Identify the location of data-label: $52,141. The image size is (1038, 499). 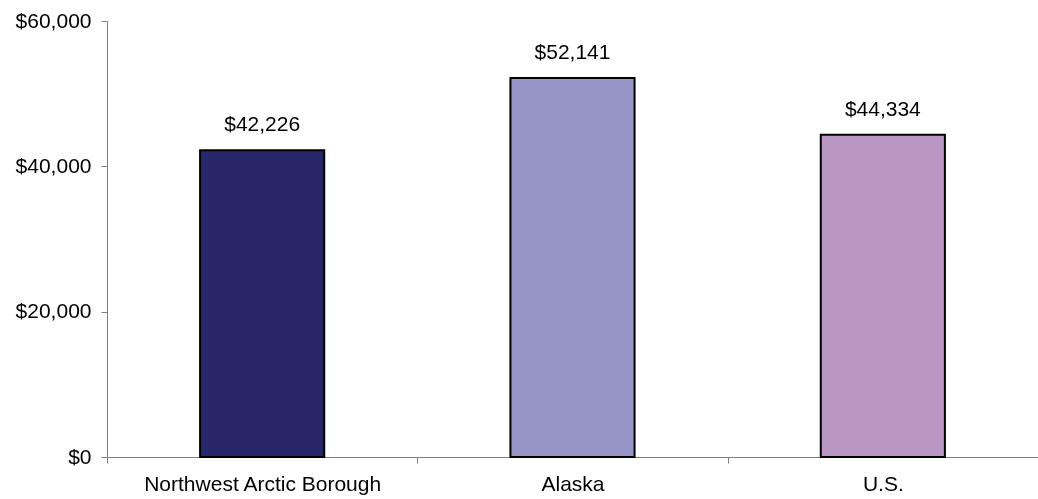
(572, 52).